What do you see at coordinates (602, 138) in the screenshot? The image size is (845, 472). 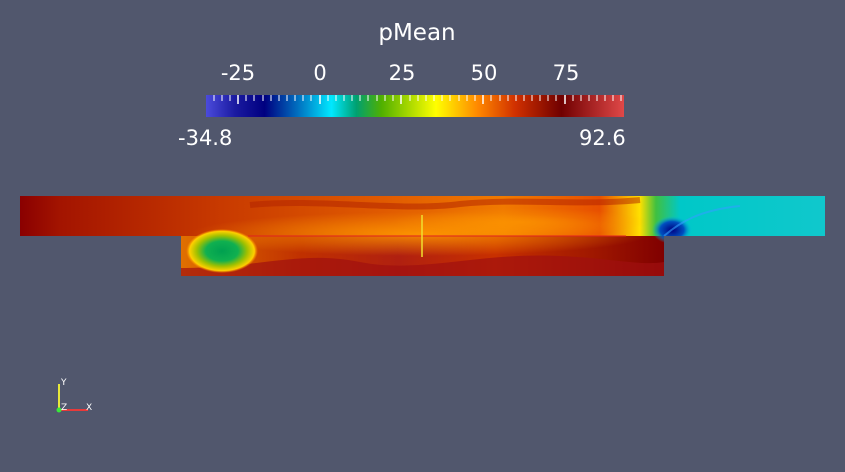 I see `colorbar-max-label: 92.6` at bounding box center [602, 138].